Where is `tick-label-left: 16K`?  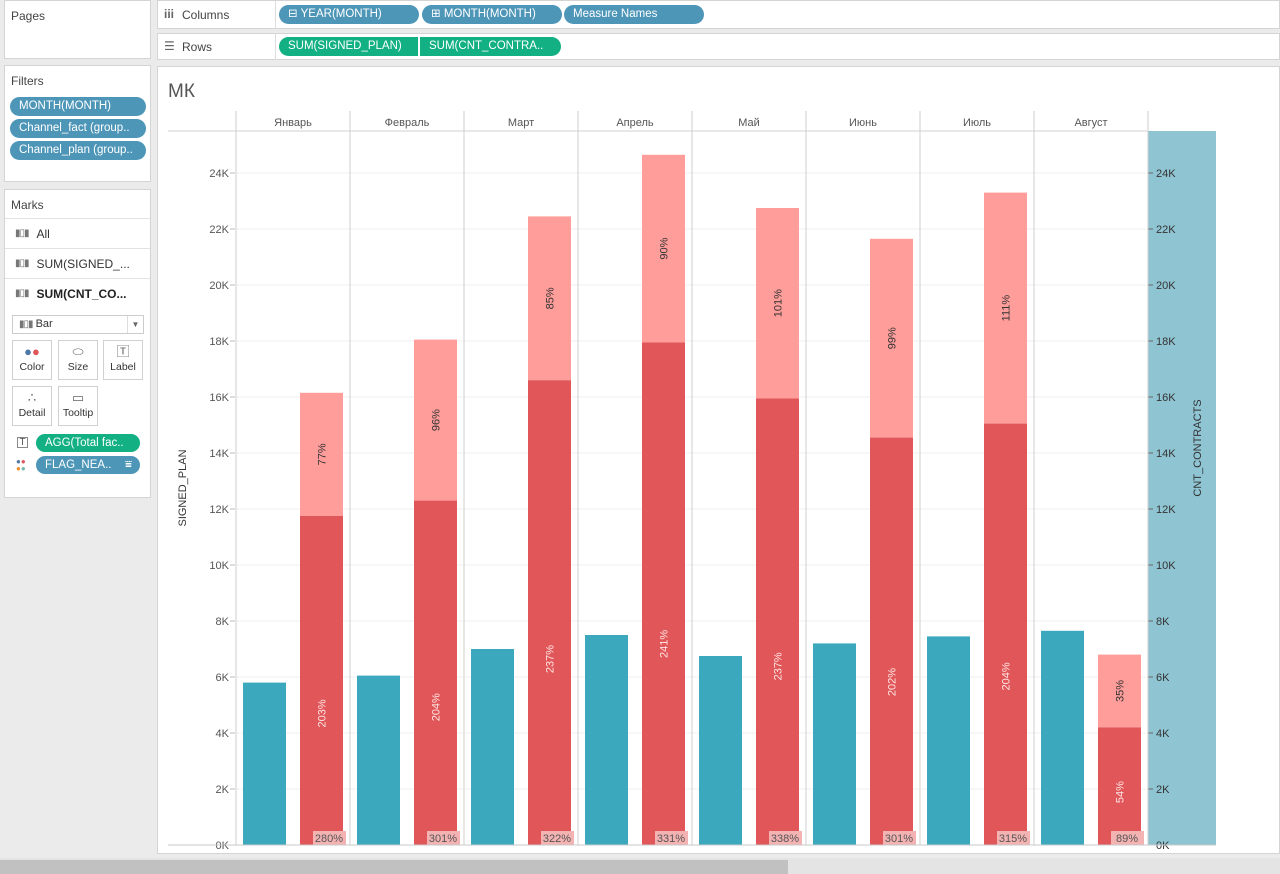 tick-label-left: 16K is located at coordinates (219, 398).